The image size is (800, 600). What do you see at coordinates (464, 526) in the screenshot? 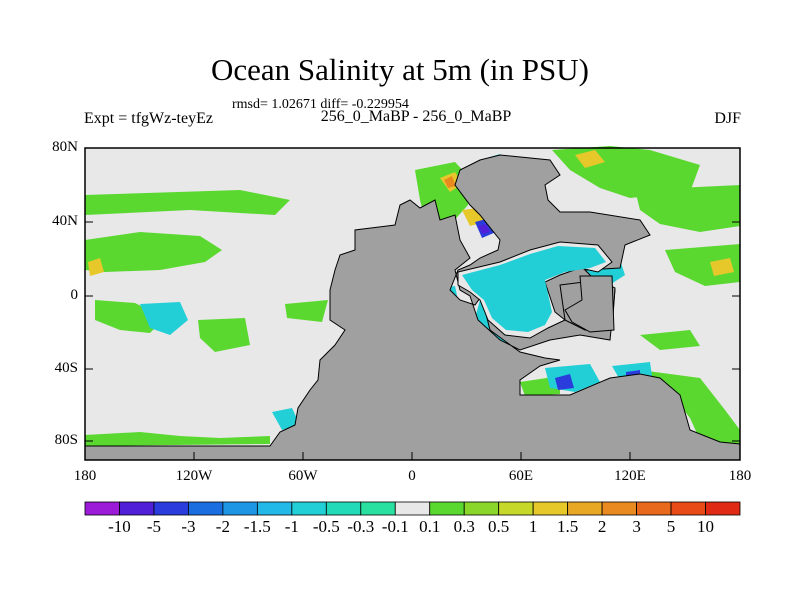
I see `colorbar-label: 0.3` at bounding box center [464, 526].